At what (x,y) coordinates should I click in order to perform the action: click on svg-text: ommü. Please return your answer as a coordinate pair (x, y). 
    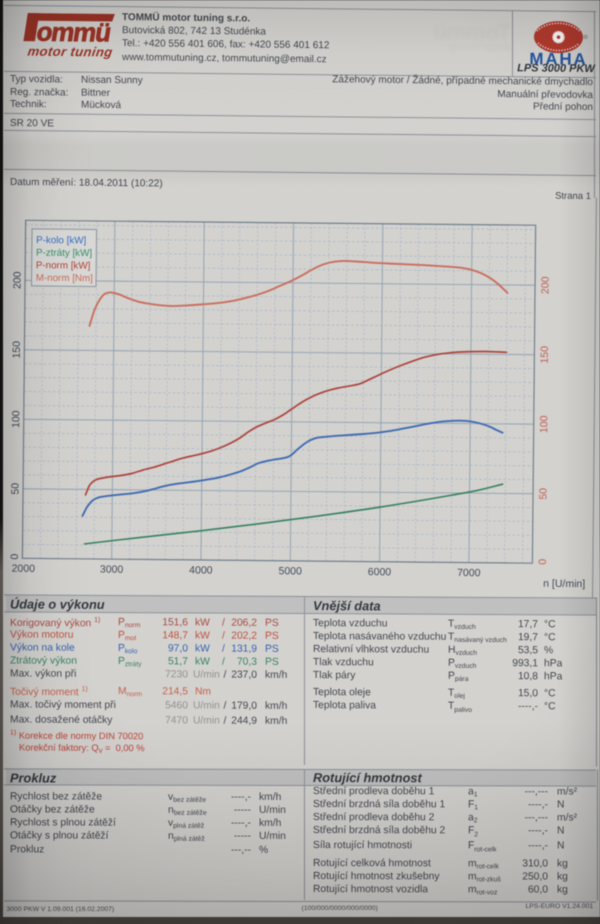
    Looking at the image, I should click on (73, 32).